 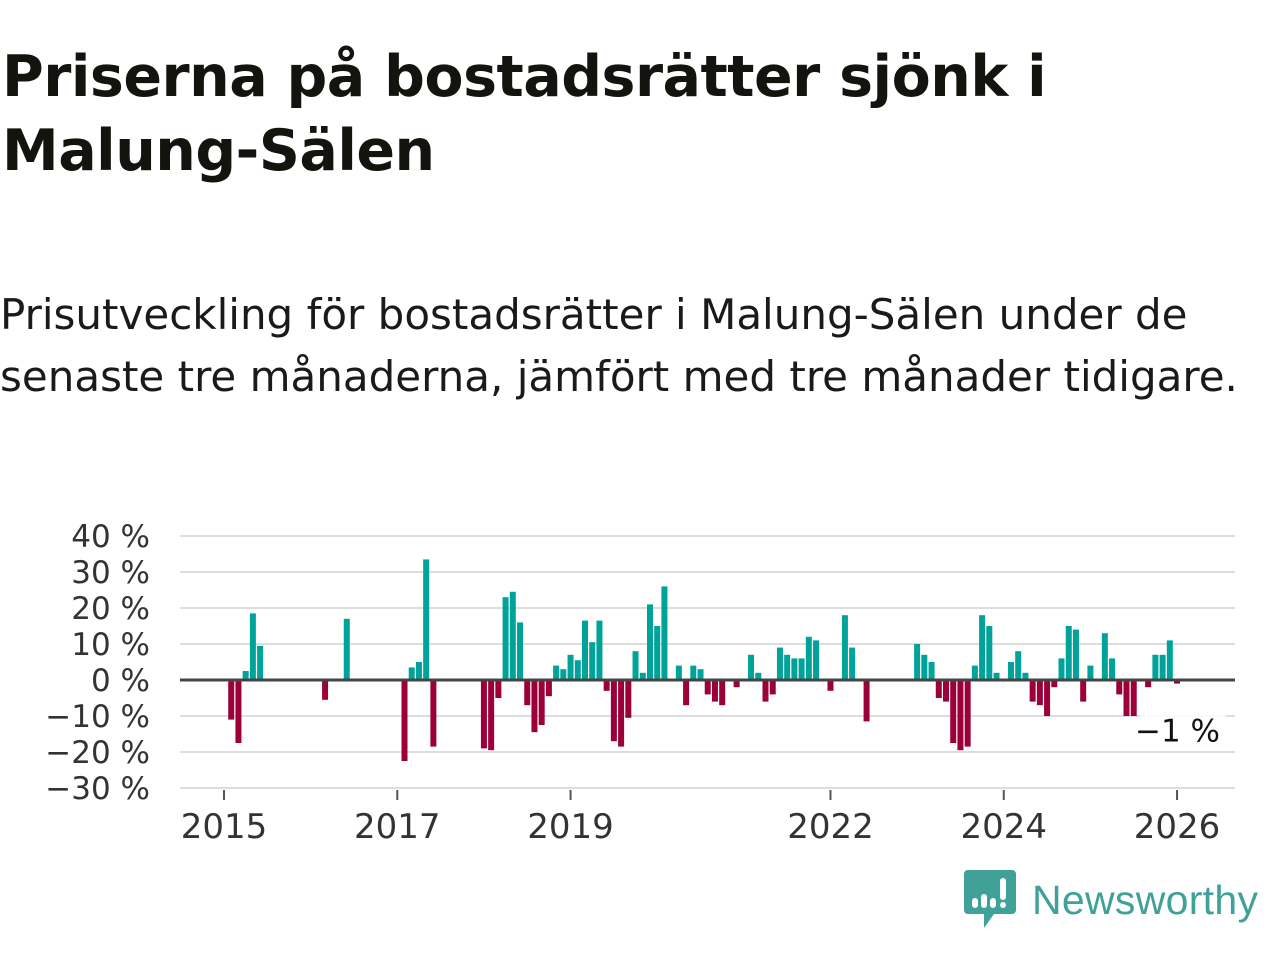 What do you see at coordinates (1111, 900) in the screenshot?
I see `newsworthy-logo: Newsworthy` at bounding box center [1111, 900].